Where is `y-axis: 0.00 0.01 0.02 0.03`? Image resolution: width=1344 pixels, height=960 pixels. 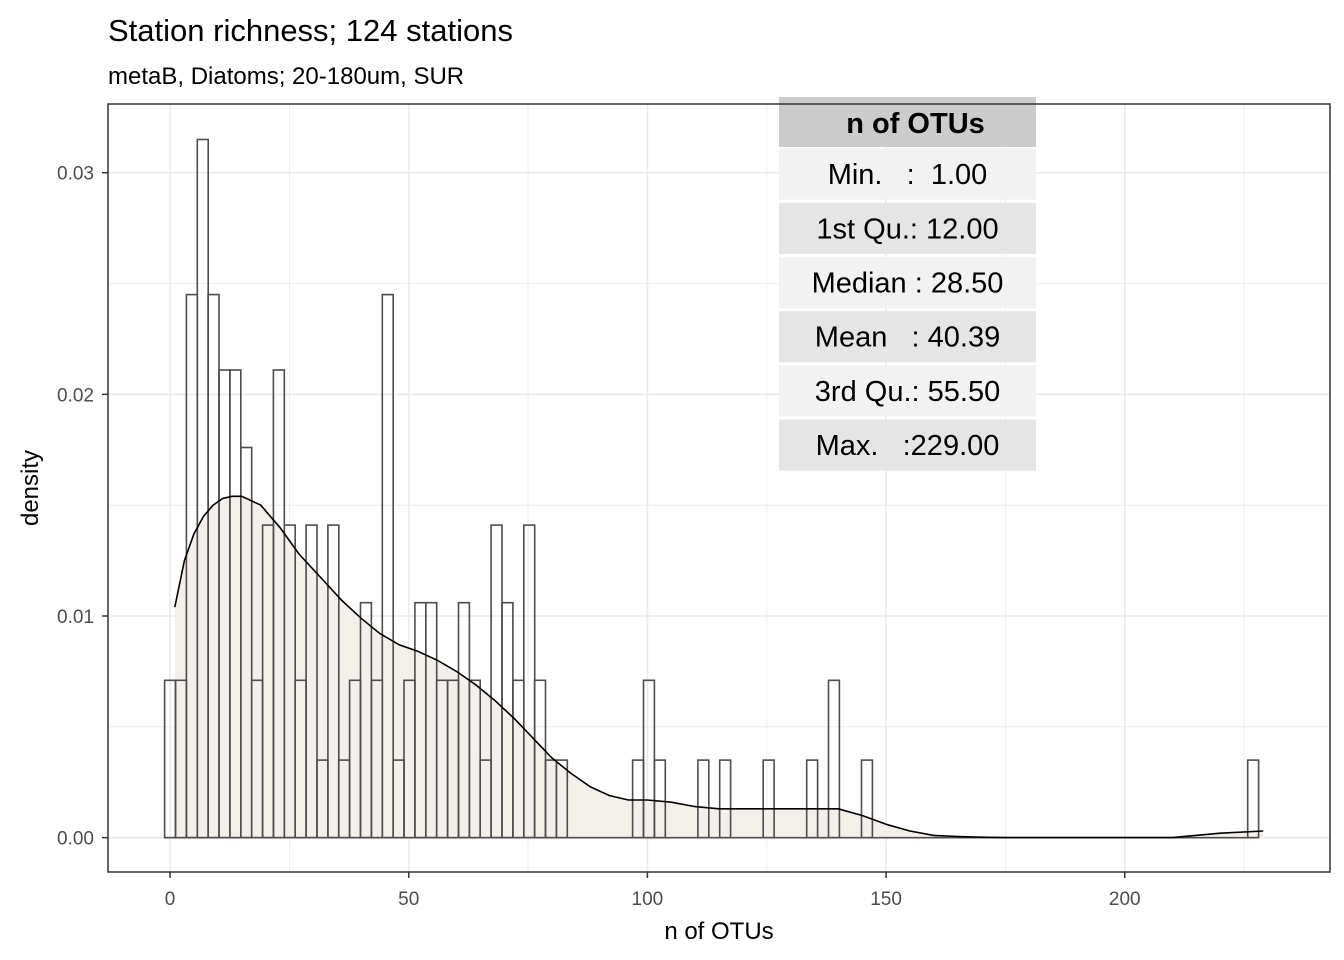
y-axis: 0.00 0.01 0.02 0.03 is located at coordinates (82, 507).